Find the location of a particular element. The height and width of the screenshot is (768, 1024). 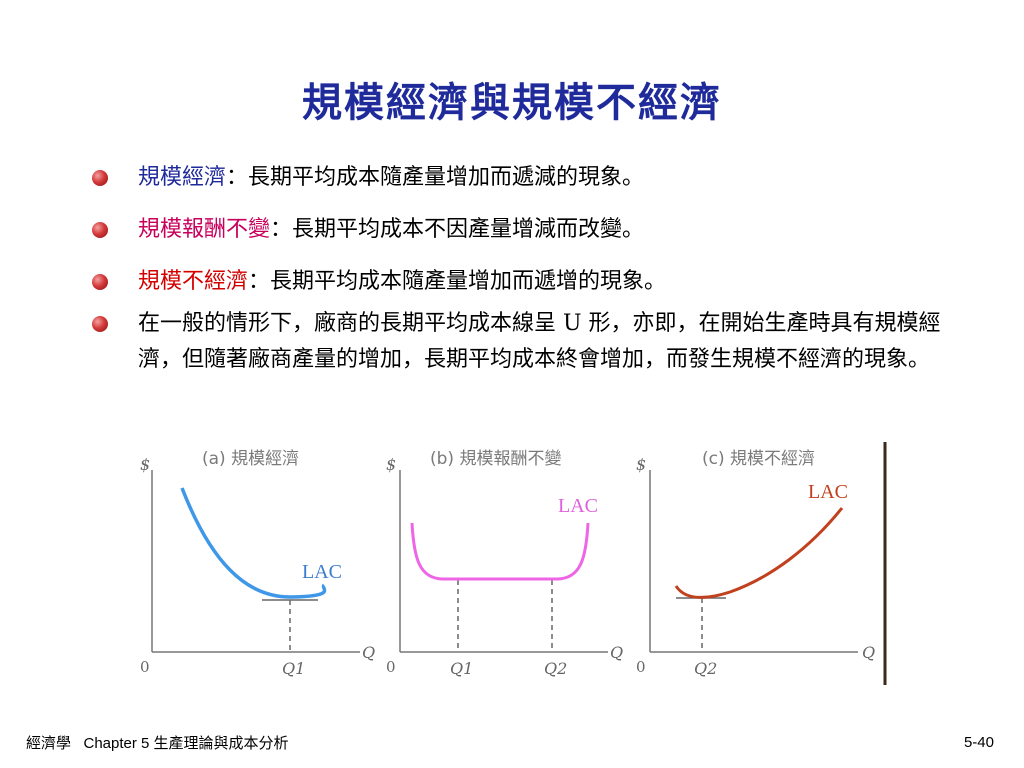

footer-page-number: 5-40 is located at coordinates (978, 742).